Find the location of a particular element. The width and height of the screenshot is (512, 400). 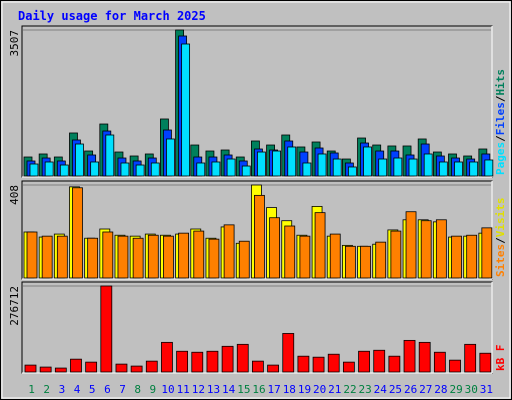

legend: Pages/Files/Hits is located at coordinates (500, 122).